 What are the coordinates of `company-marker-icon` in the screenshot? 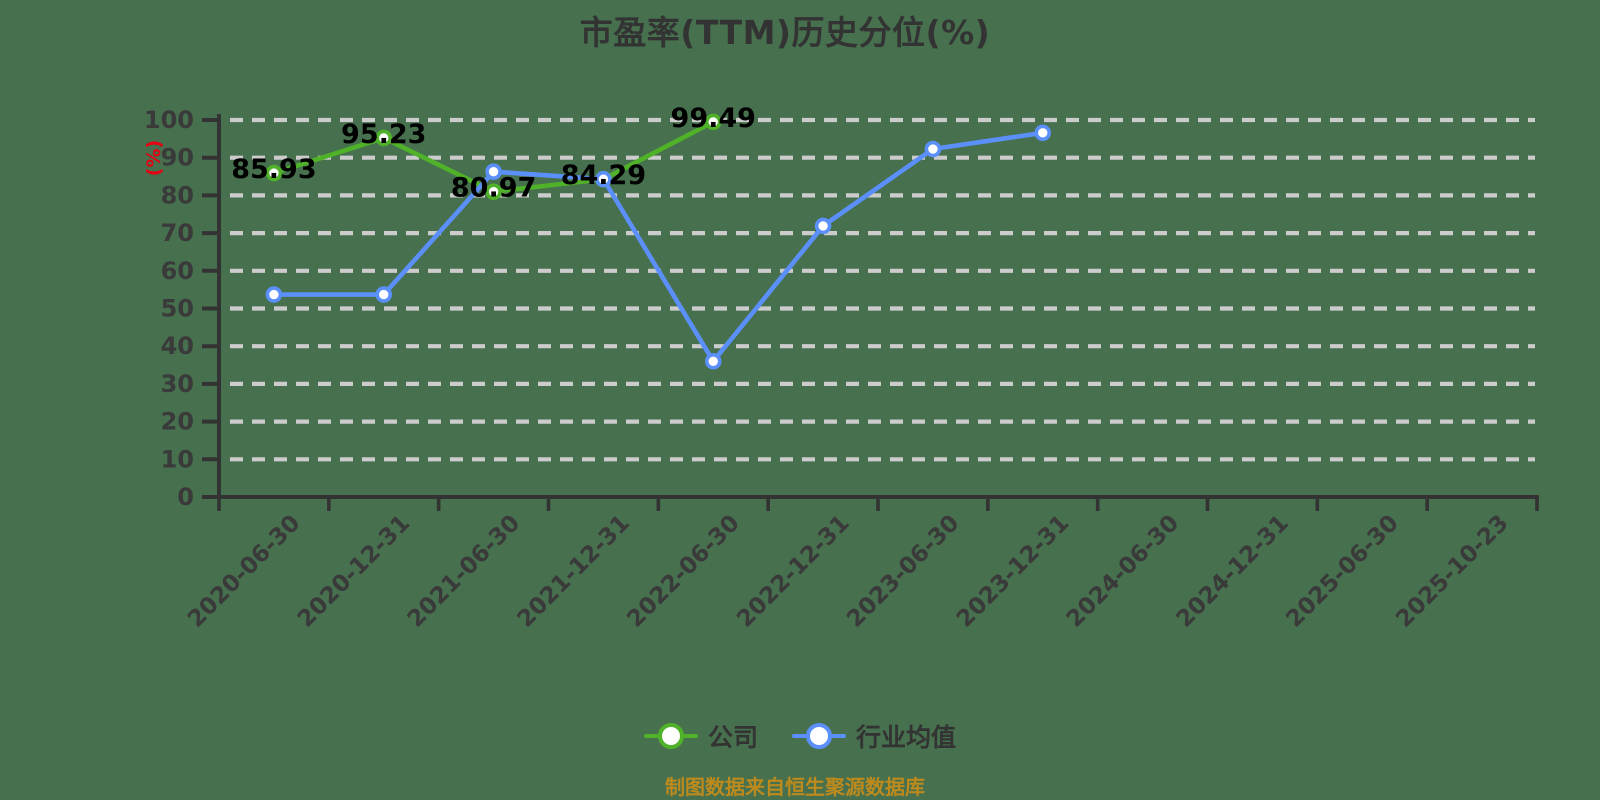 It's located at (670, 736).